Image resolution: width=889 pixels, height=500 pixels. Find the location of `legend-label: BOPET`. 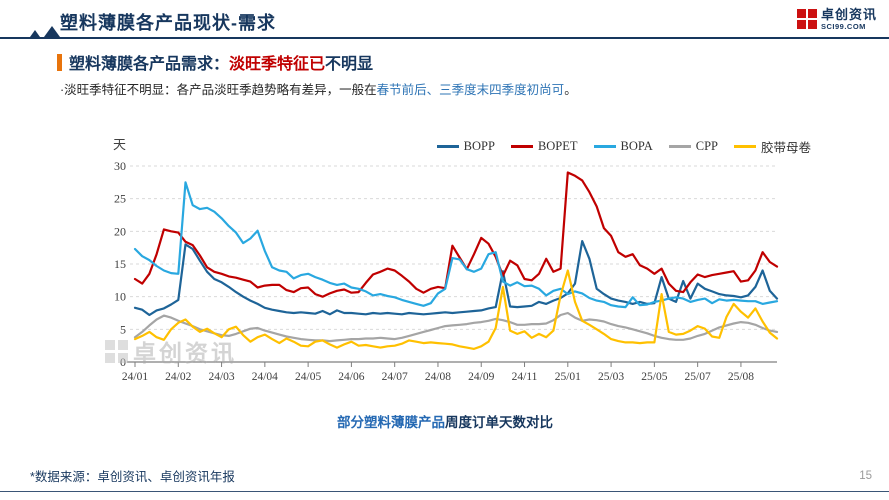

legend-label: BOPET is located at coordinates (557, 146).